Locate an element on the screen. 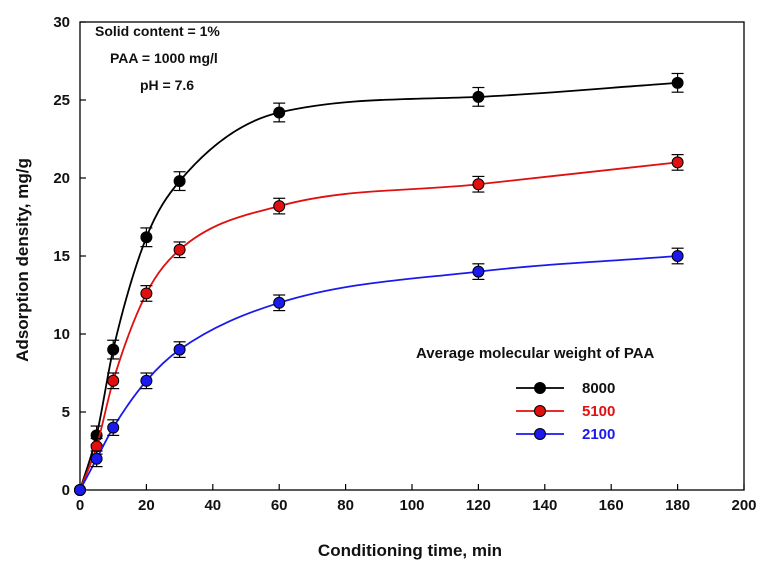 The height and width of the screenshot is (563, 767). y-tick-label: 30 is located at coordinates (61, 22).